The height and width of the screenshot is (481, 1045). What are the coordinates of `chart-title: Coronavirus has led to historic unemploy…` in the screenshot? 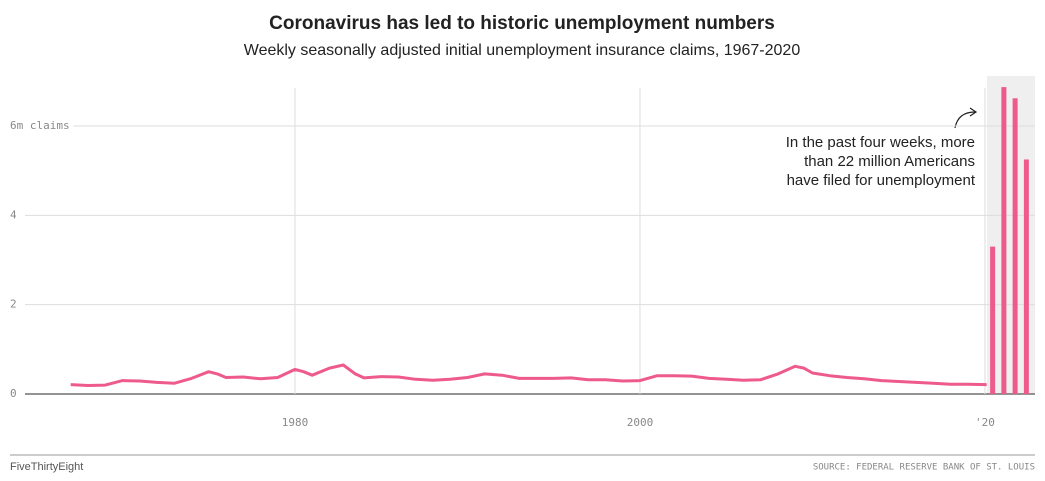 It's located at (522, 23).